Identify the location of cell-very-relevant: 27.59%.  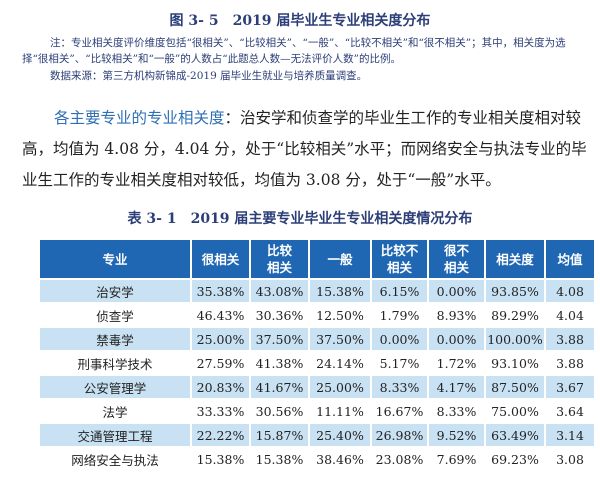
(220, 363).